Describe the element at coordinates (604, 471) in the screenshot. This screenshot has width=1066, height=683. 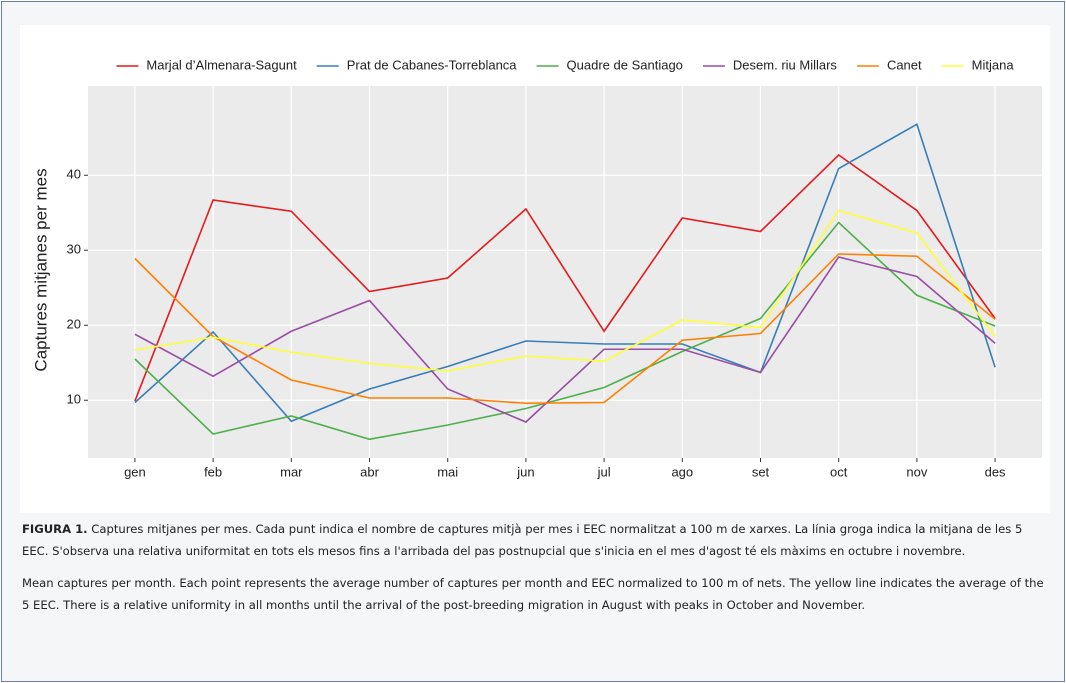
I see `x-tick-label: jul` at that location.